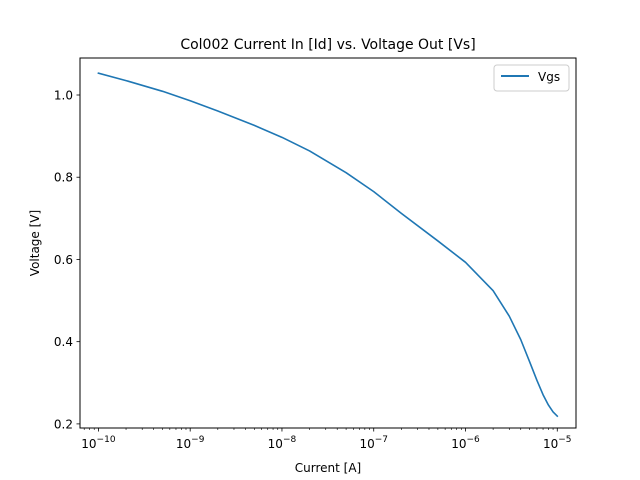 The height and width of the screenshot is (480, 640). Describe the element at coordinates (373, 443) in the screenshot. I see `x-tick-label: 10⁻⁷` at that location.